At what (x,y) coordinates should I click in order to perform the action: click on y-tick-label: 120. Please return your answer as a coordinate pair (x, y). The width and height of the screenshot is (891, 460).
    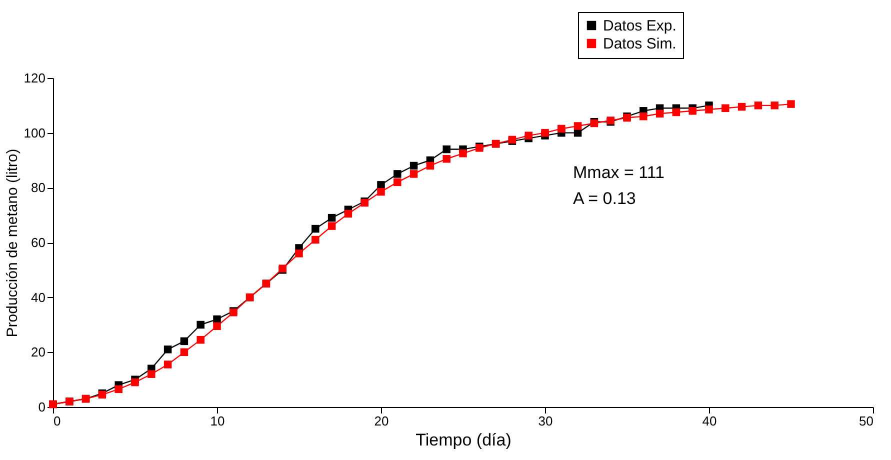
    Looking at the image, I should click on (35, 78).